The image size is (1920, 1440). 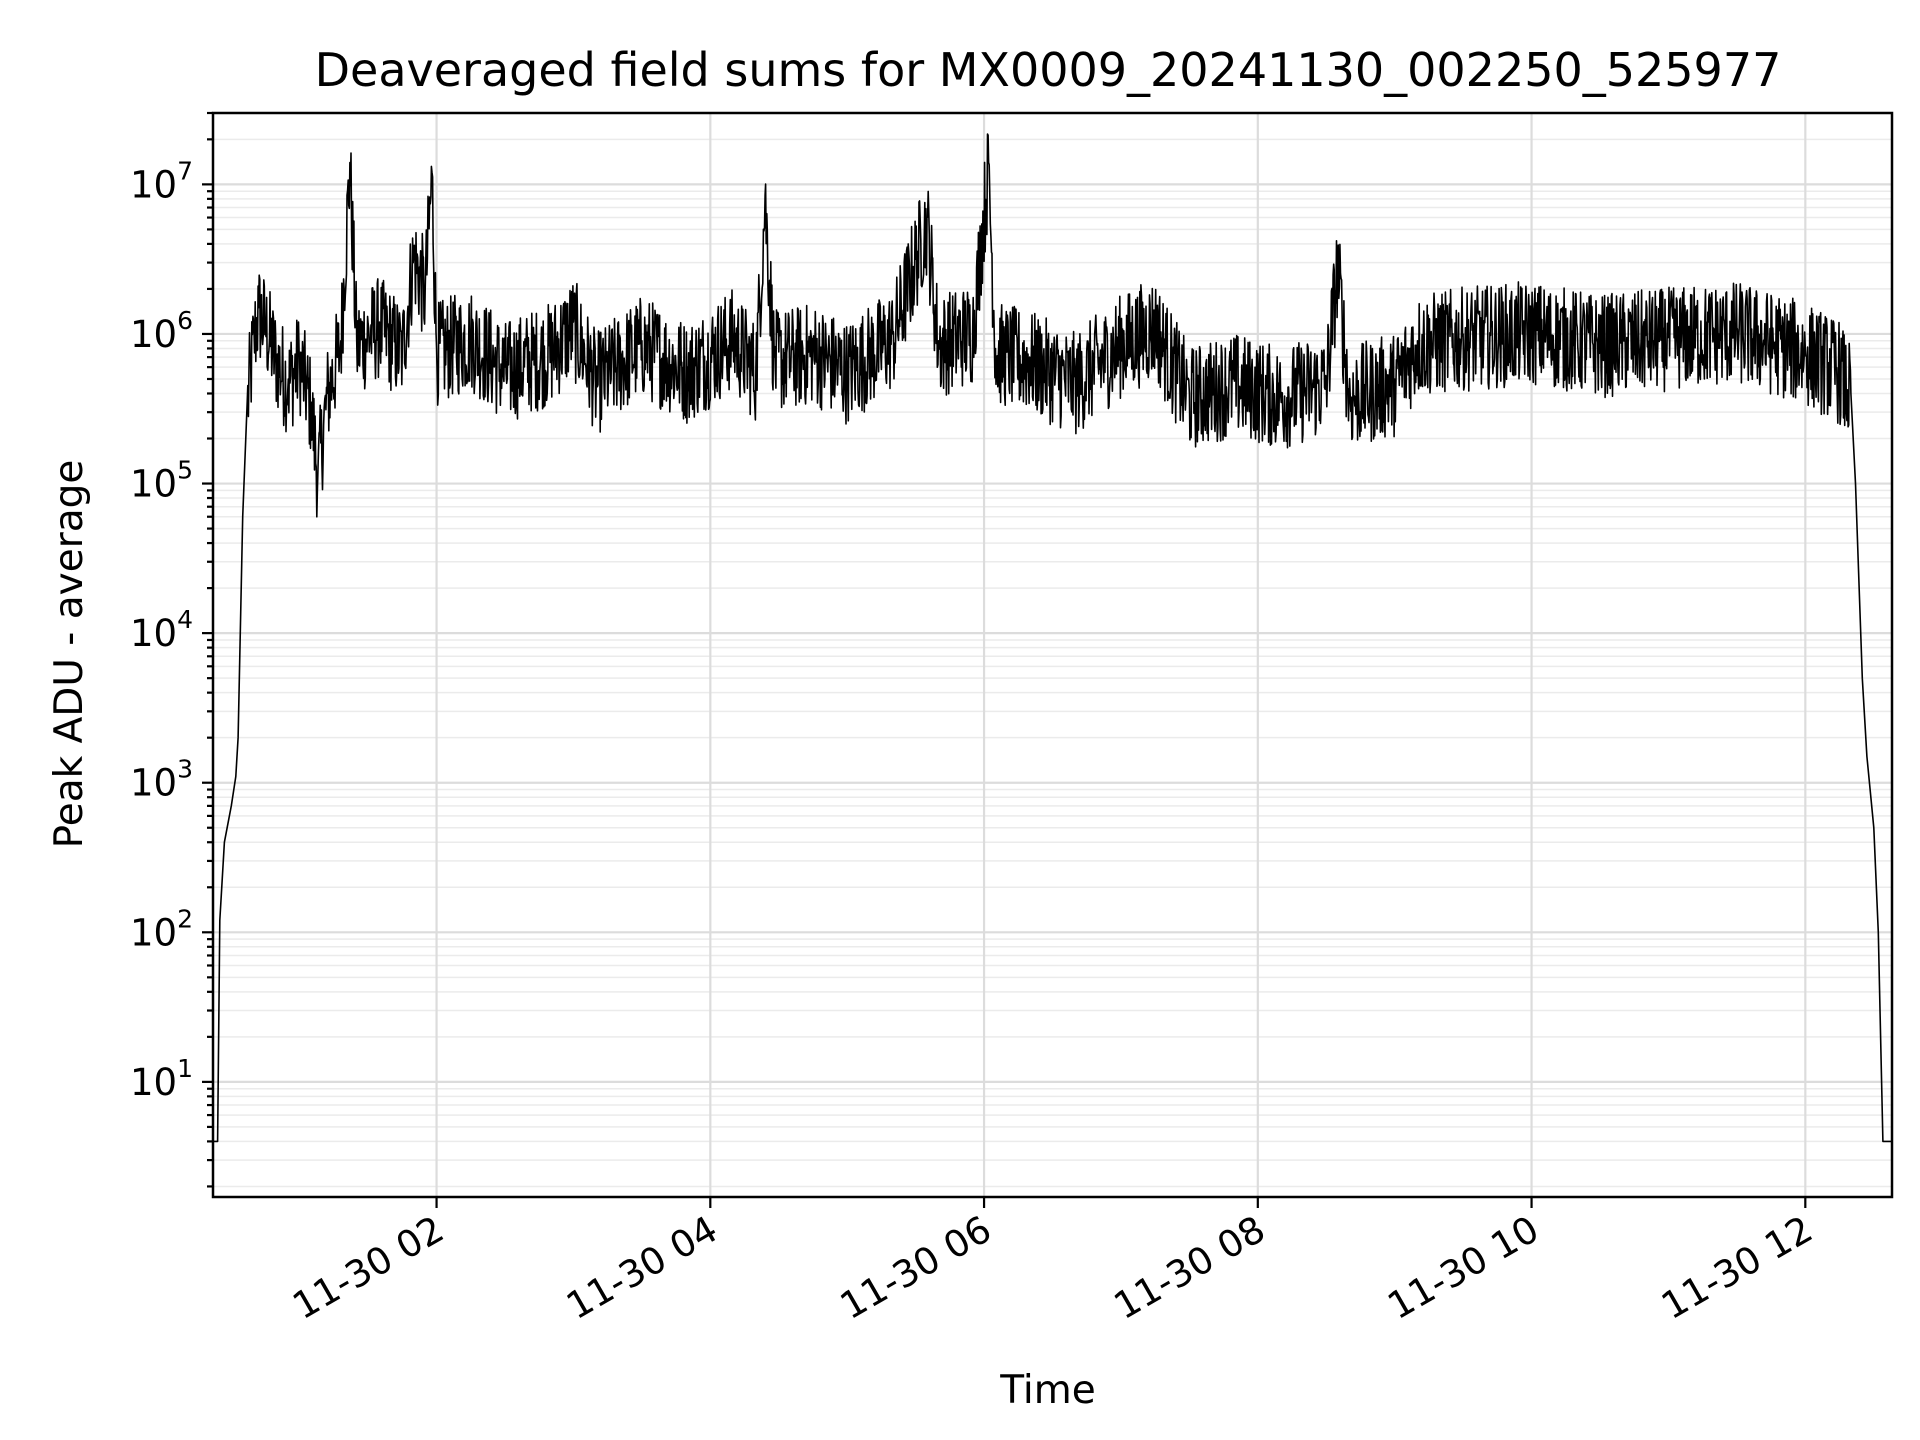 What do you see at coordinates (161, 1079) in the screenshot?
I see `y-tick-label: 10¹` at bounding box center [161, 1079].